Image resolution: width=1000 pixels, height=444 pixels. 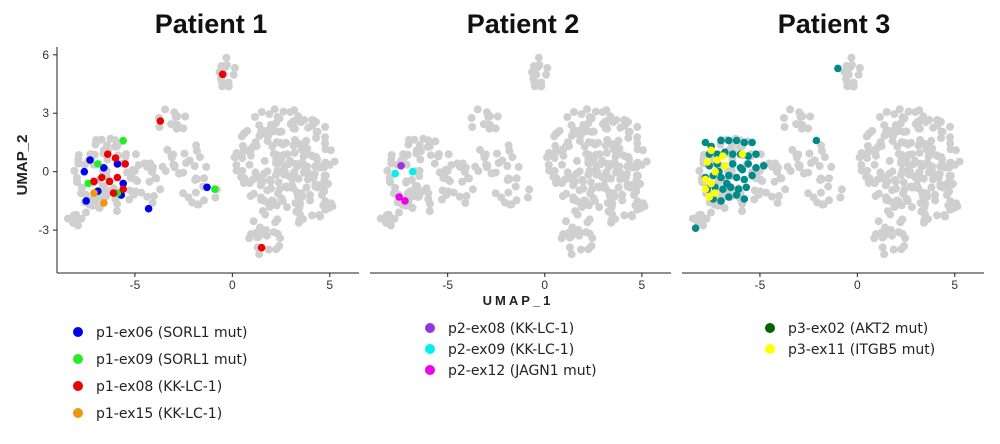 What do you see at coordinates (171, 333) in the screenshot?
I see `legend-label: p1-ex06 (SORL1 mut)` at bounding box center [171, 333].